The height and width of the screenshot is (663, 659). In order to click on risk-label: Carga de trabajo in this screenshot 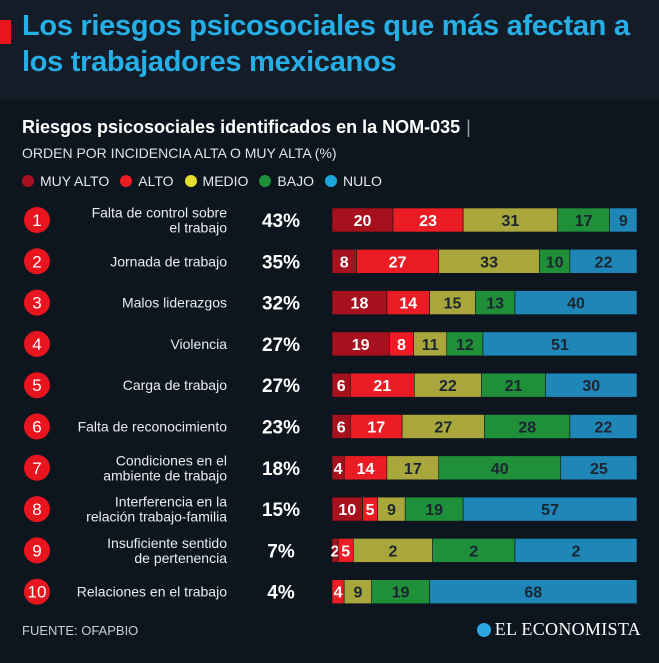, I will do `click(175, 385)`.